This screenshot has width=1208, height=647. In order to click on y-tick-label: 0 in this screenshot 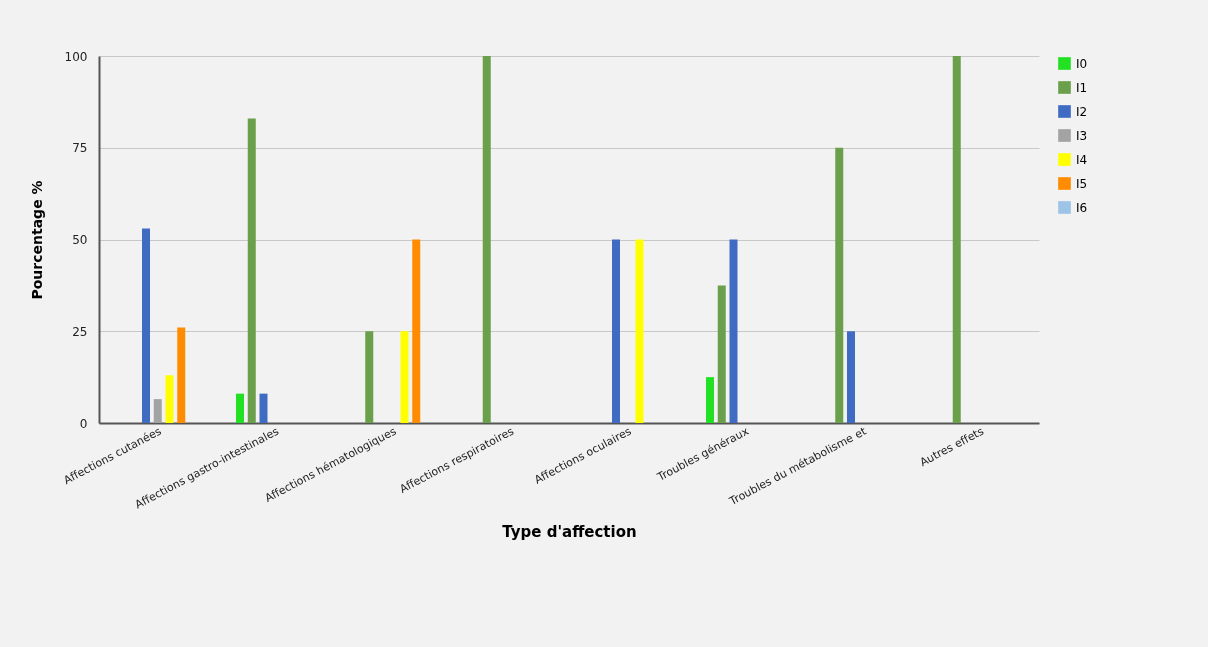, I will do `click(83, 423)`.